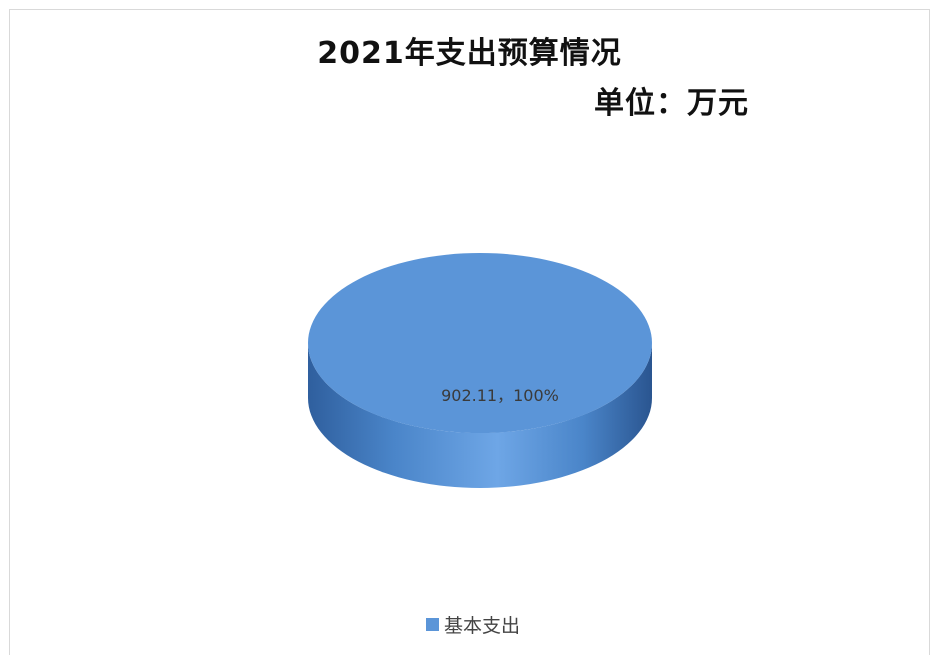 Image resolution: width=939 pixels, height=655 pixels. What do you see at coordinates (671, 103) in the screenshot?
I see `chart-subtitle: 单位：万元` at bounding box center [671, 103].